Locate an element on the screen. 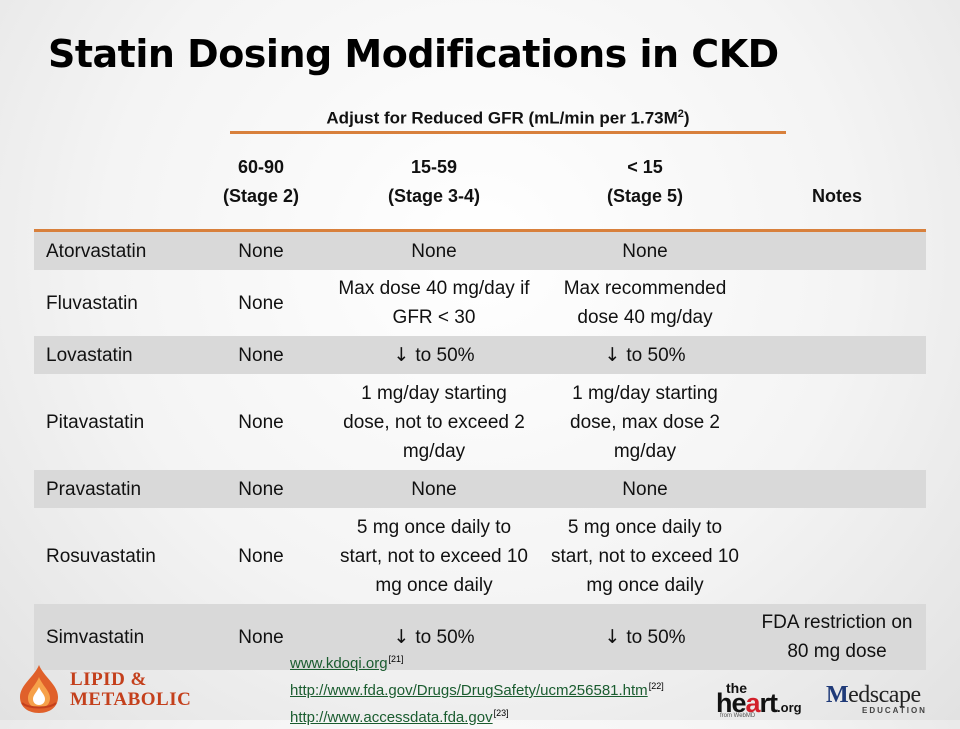 The width and height of the screenshot is (960, 729). drug-name-cell: Lovastatin is located at coordinates (115, 355).